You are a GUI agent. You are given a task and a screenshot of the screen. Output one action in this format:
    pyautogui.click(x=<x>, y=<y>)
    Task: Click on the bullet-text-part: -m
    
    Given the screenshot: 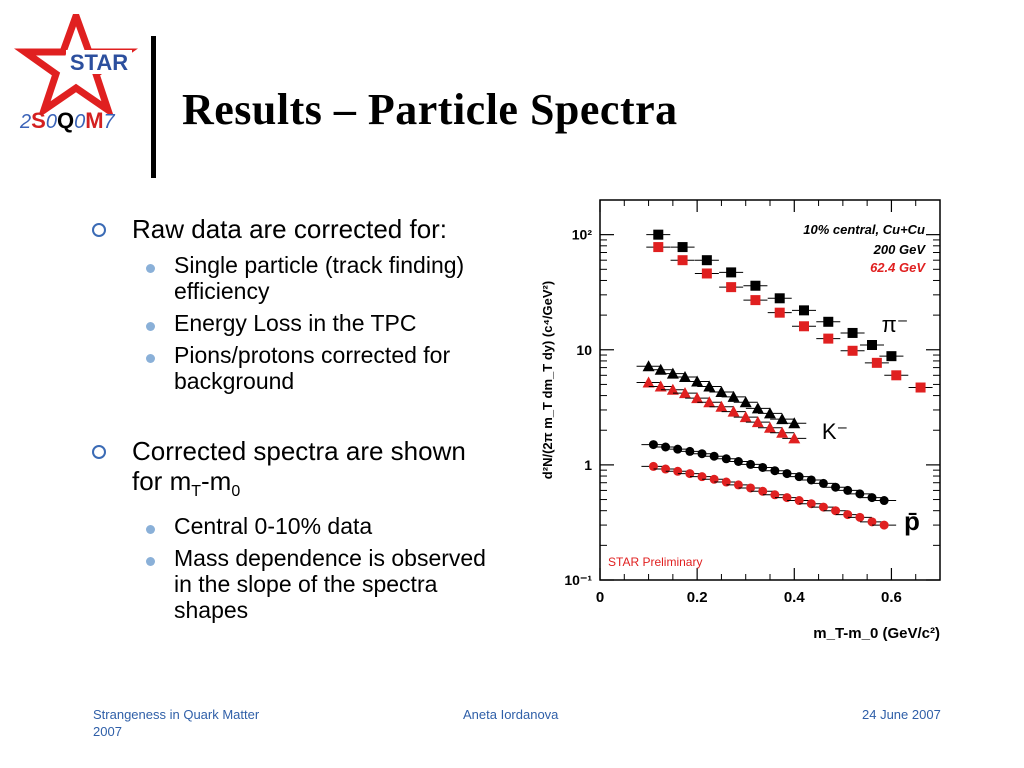 What is the action you would take?
    pyautogui.click(x=216, y=481)
    